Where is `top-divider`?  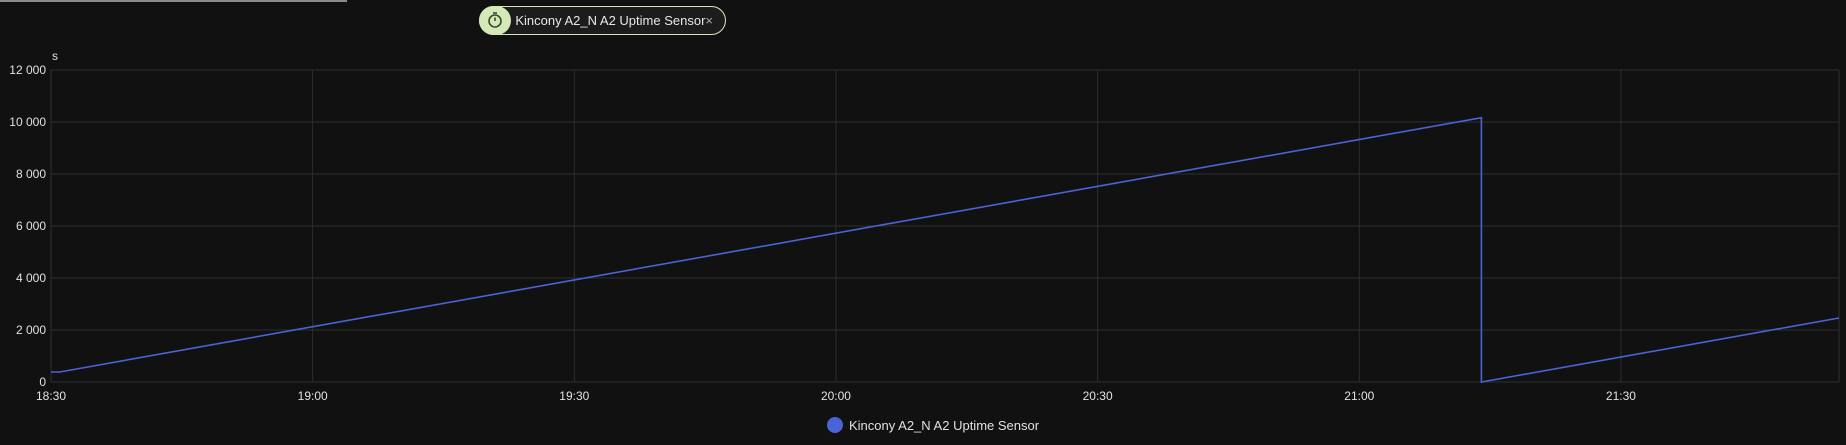
top-divider is located at coordinates (173, 1).